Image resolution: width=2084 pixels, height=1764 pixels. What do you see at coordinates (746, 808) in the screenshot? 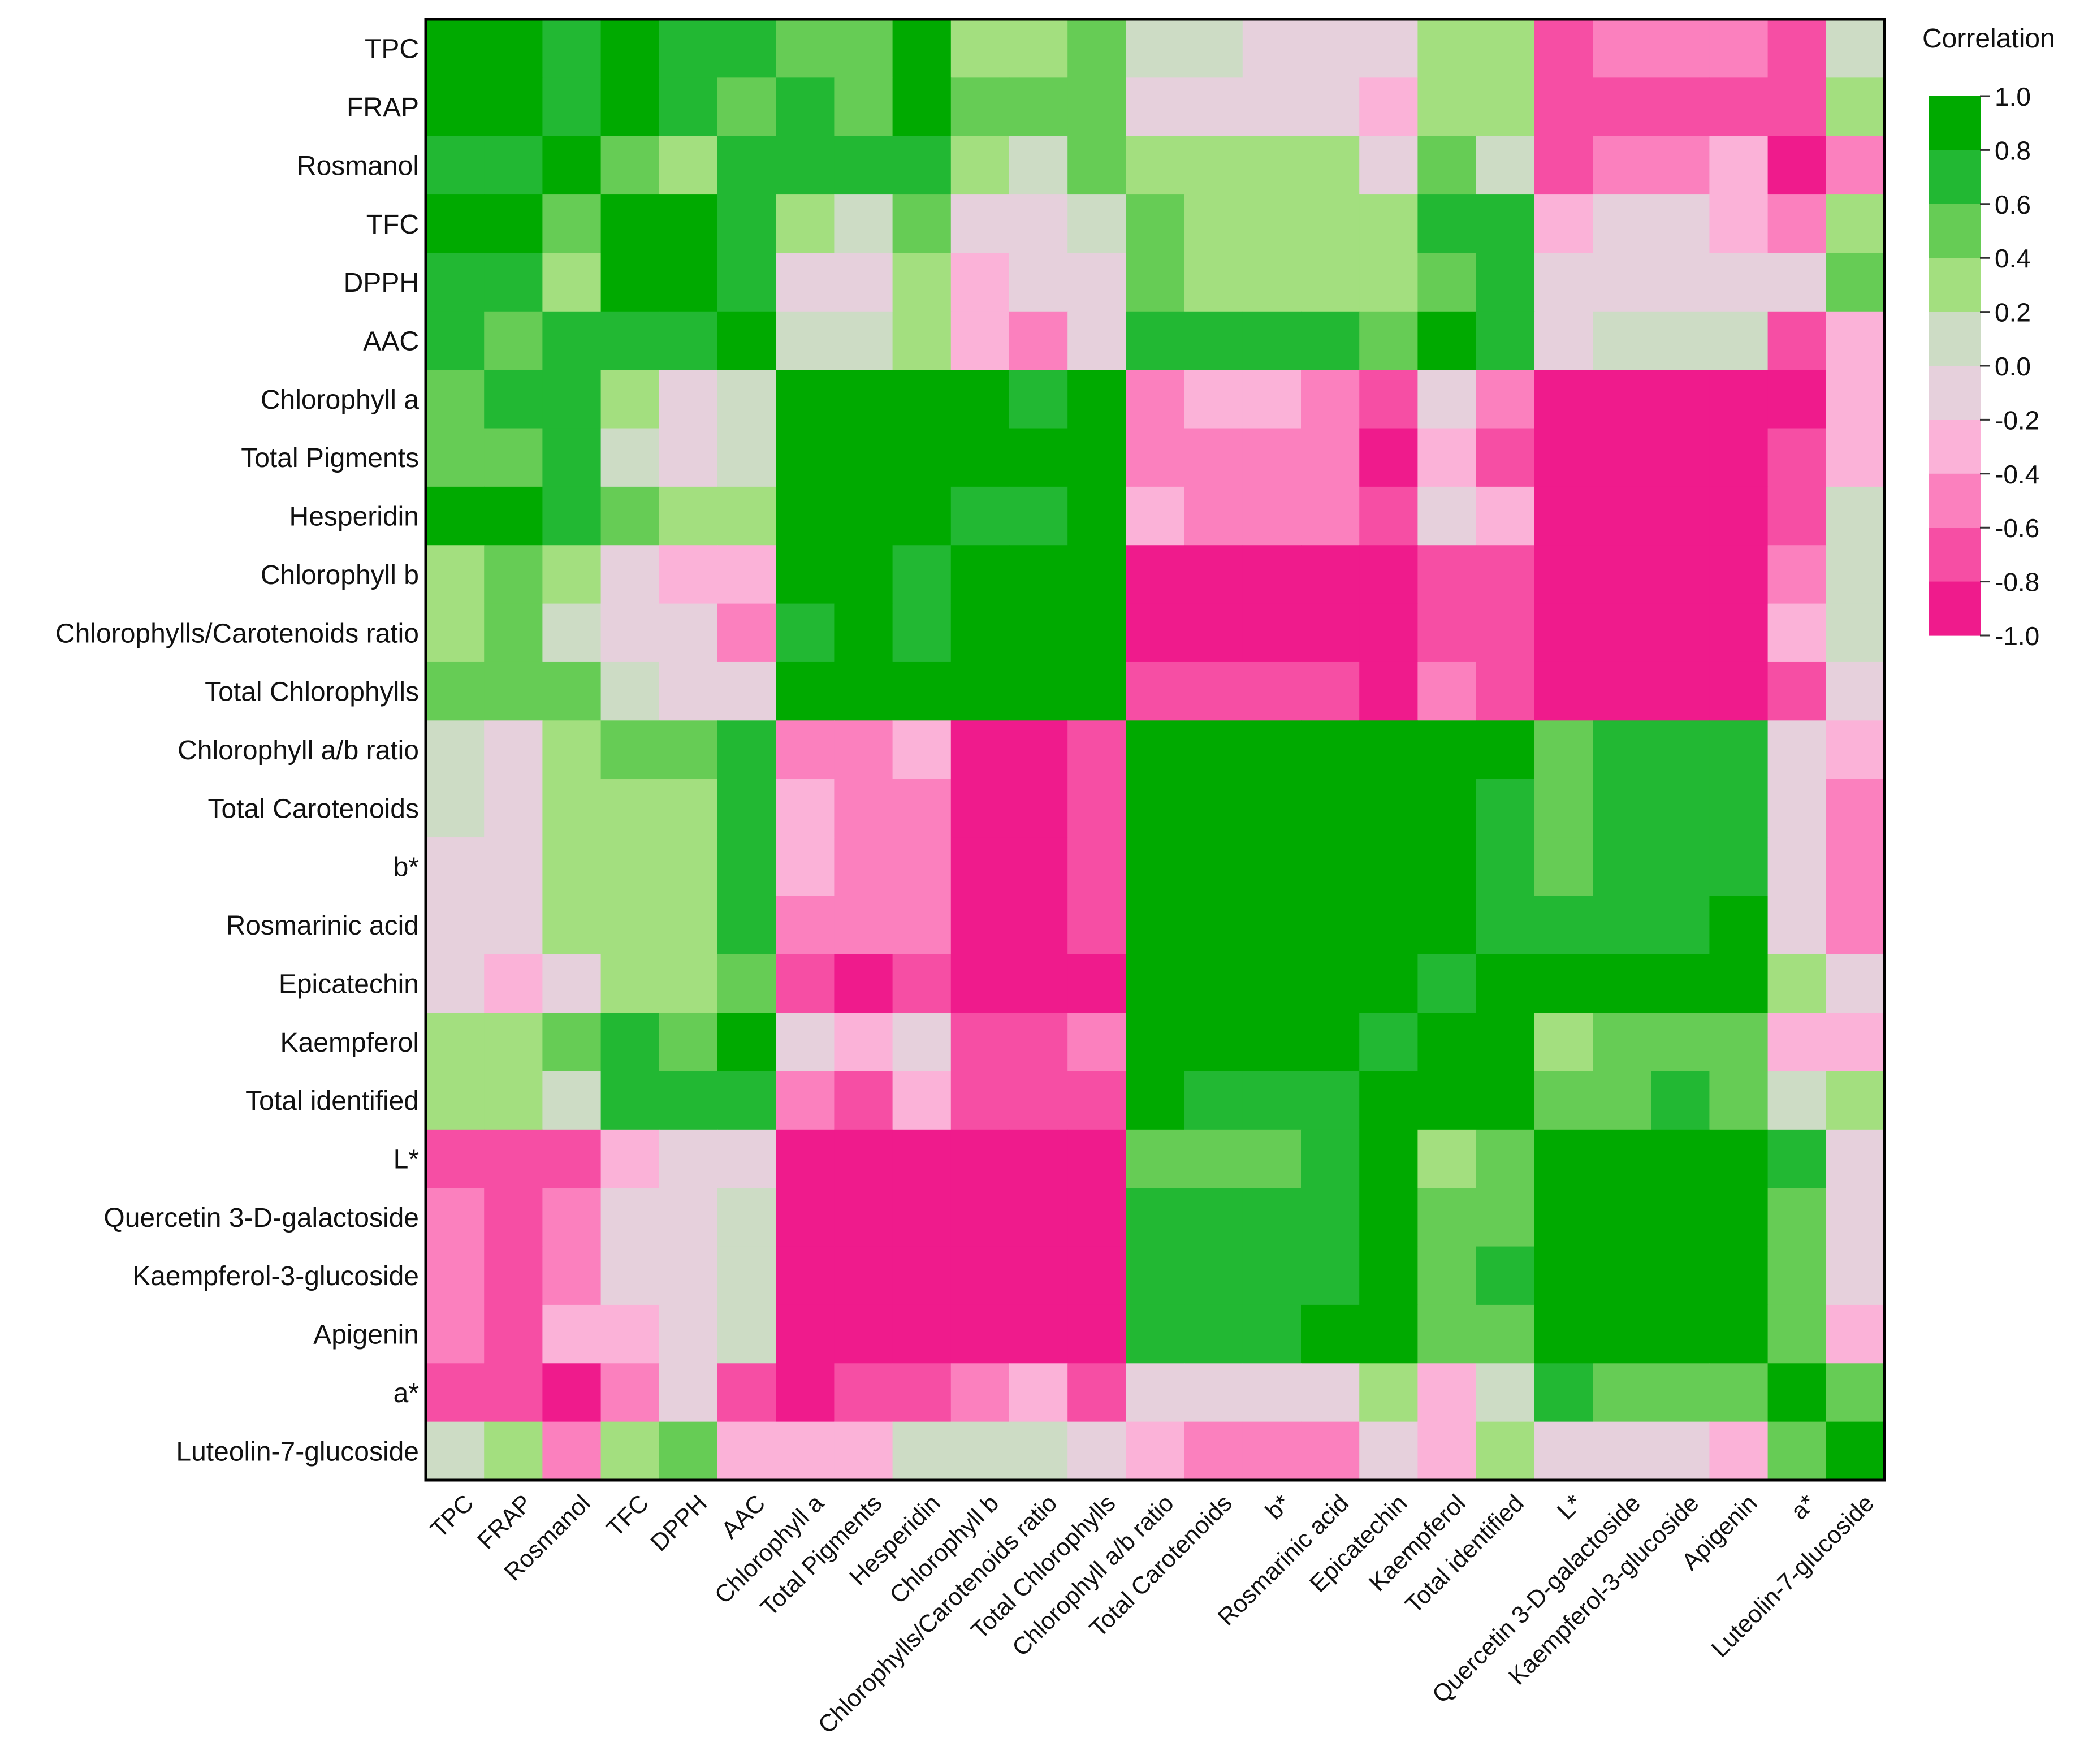
I see `heatmap-cell-total-carotenoids-aac` at bounding box center [746, 808].